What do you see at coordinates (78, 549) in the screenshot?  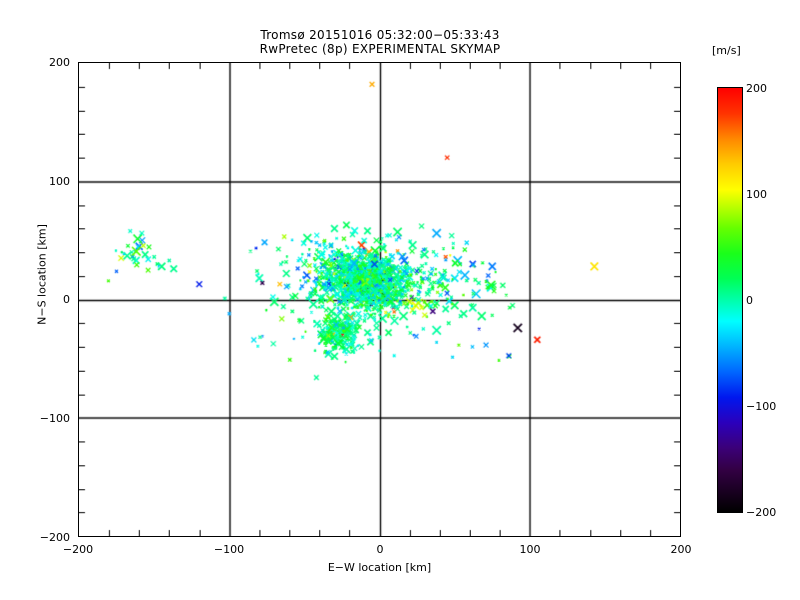 I see `xtick-label-0: −200` at bounding box center [78, 549].